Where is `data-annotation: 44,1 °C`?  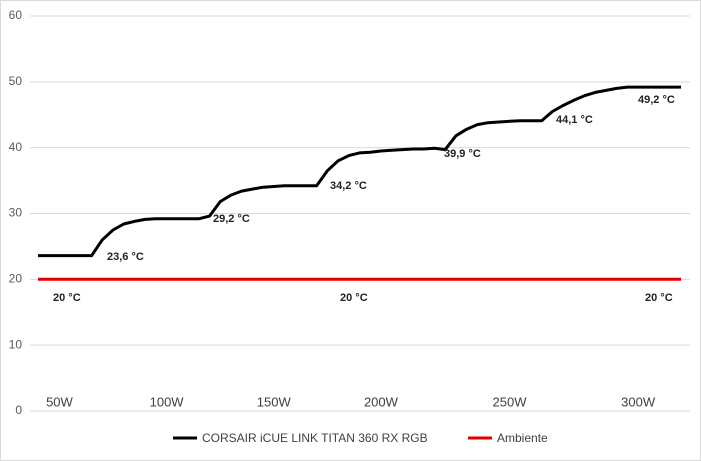
data-annotation: 44,1 °C is located at coordinates (574, 120).